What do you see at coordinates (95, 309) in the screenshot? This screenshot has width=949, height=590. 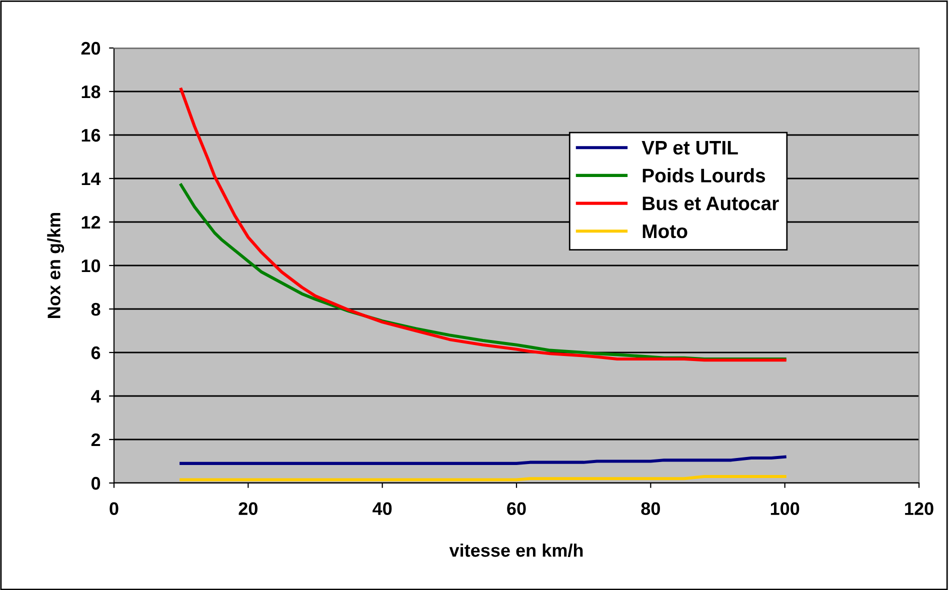 I see `y-tick-label: 8` at bounding box center [95, 309].